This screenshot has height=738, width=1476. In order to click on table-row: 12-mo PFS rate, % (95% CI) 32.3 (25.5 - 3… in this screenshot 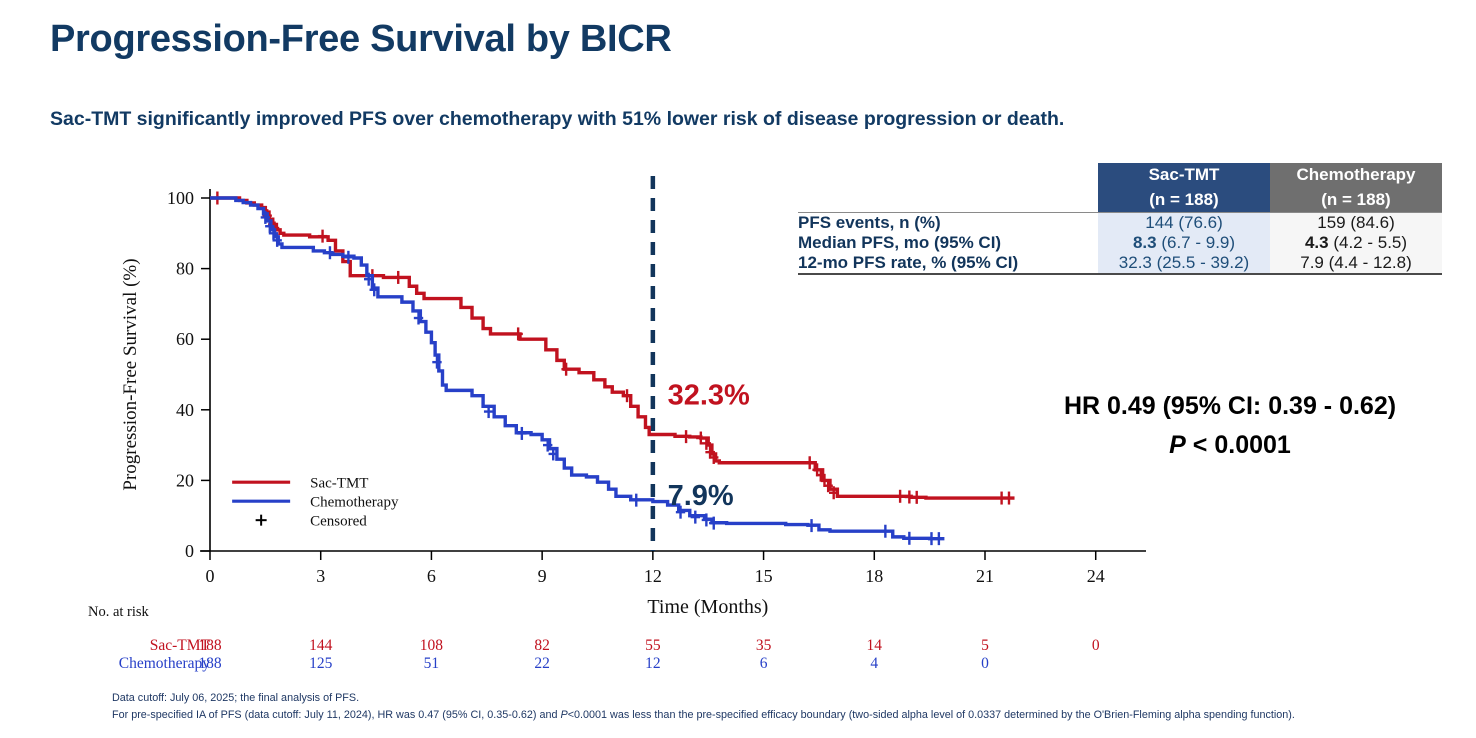, I will do `click(1120, 264)`.